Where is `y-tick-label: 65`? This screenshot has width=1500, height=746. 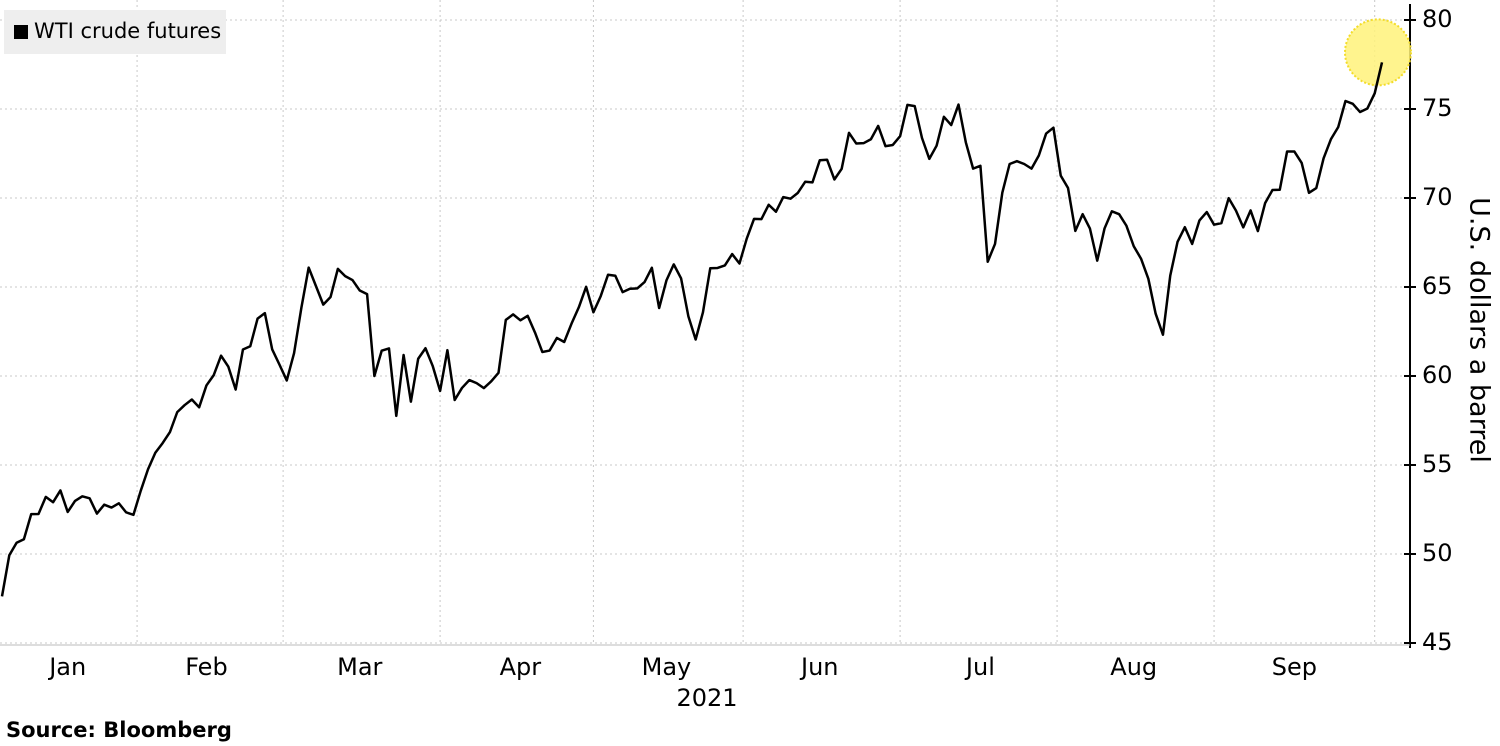 y-tick-label: 65 is located at coordinates (1437, 286).